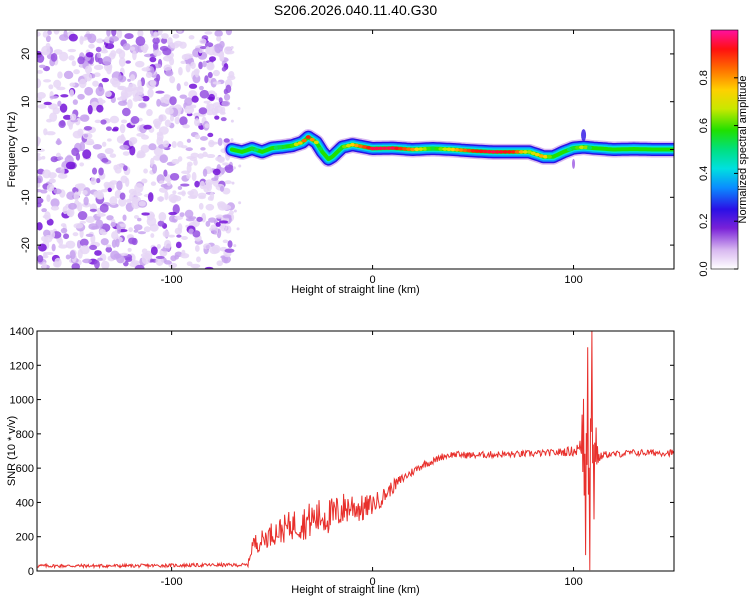  I want to click on colorbar-label: Normalized spectral amplitude, so click(743, 150).